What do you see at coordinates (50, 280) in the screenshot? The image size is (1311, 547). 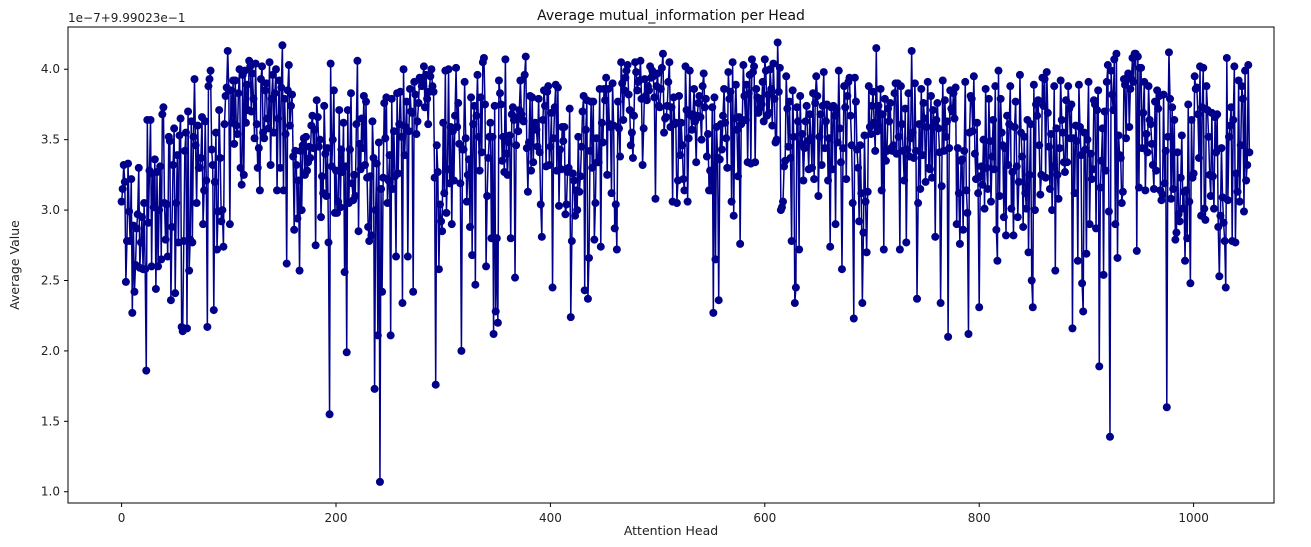 I see `y-tick-label: 2.5` at bounding box center [50, 280].